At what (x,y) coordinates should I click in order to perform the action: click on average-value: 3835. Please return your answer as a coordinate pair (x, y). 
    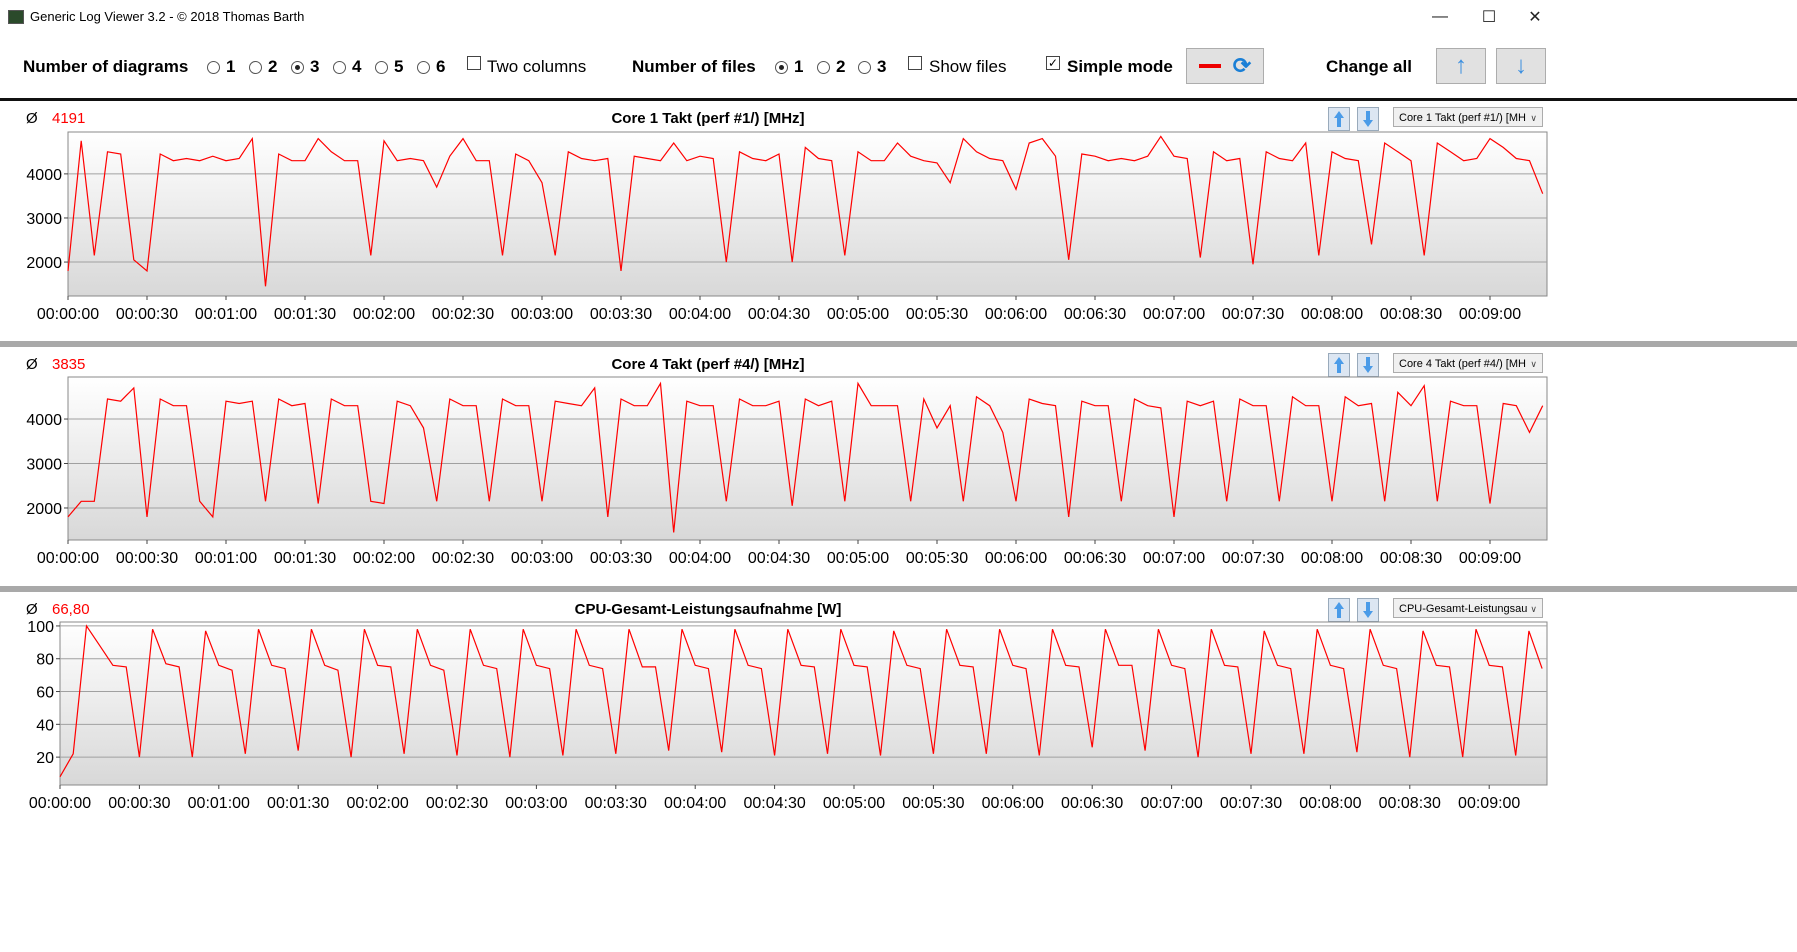
    Looking at the image, I should click on (69, 364).